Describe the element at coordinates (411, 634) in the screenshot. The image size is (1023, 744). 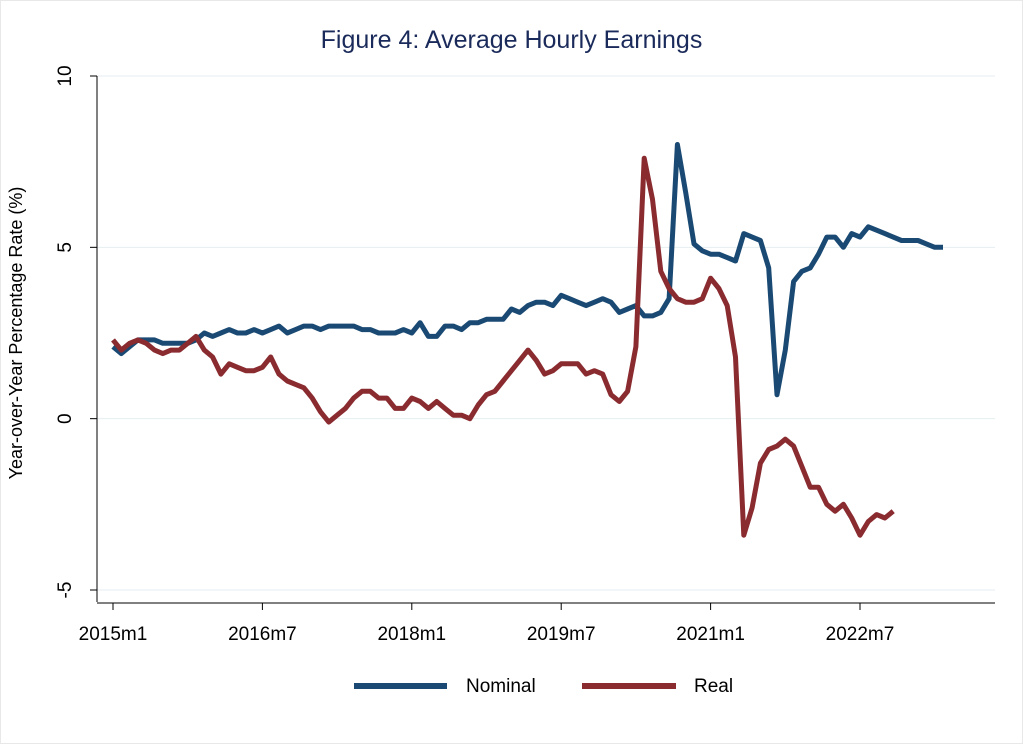
I see `x-tick-label: 2018m1` at that location.